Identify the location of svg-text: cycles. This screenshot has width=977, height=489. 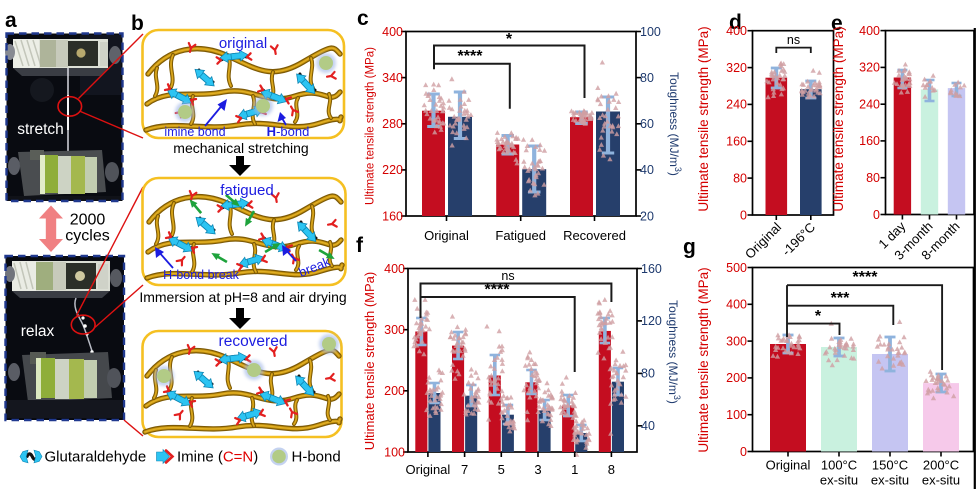
(87, 236).